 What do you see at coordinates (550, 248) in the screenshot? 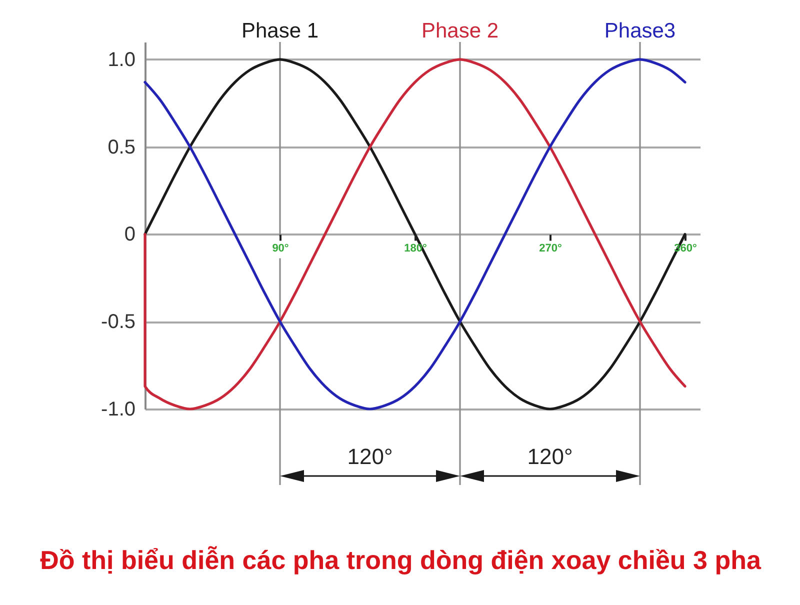
I see `x-tick-label: 270°` at bounding box center [550, 248].